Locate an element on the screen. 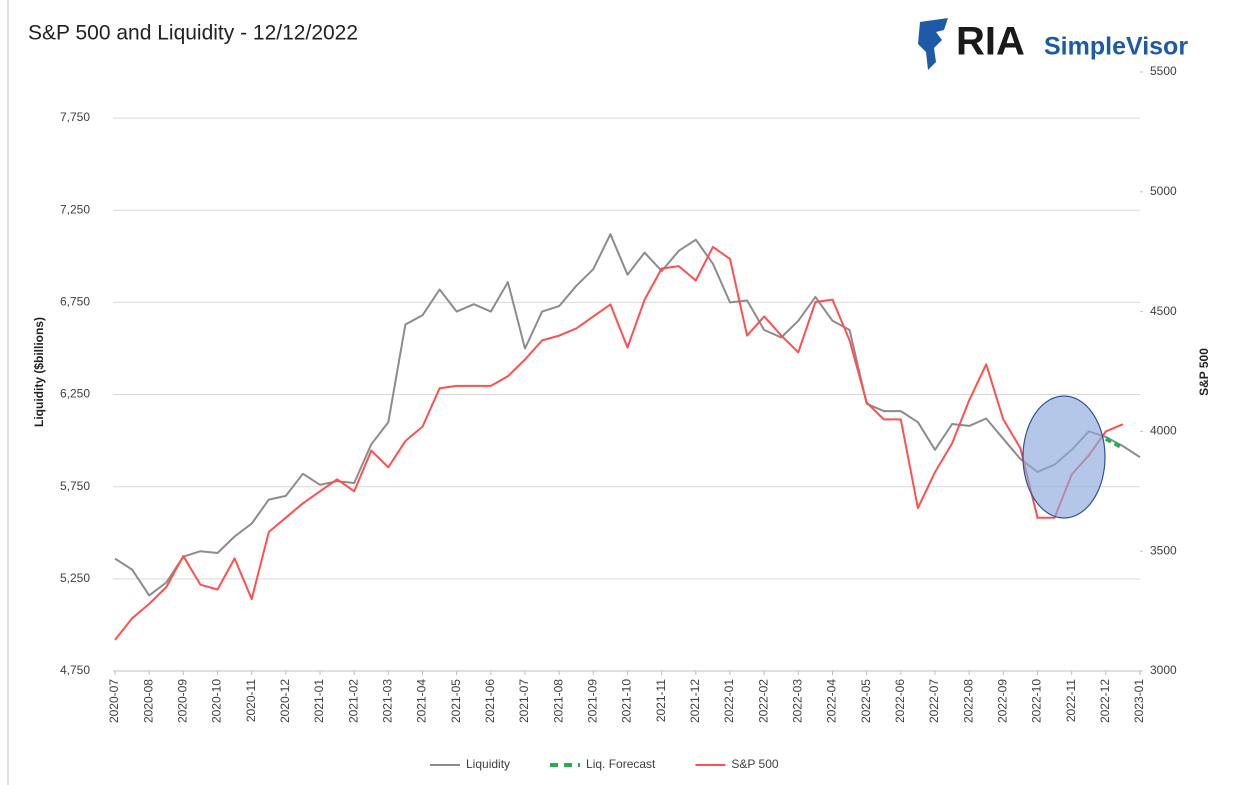 This screenshot has height=785, width=1234. x-tick-label: 2021-10 is located at coordinates (627, 701).